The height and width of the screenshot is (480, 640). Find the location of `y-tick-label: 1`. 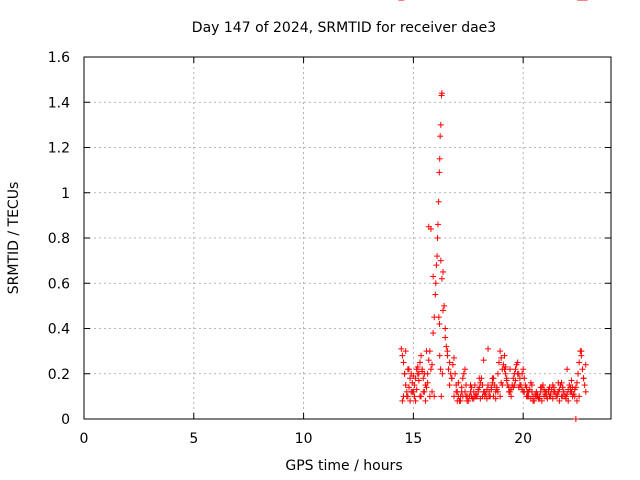

y-tick-label: 1 is located at coordinates (65, 194).